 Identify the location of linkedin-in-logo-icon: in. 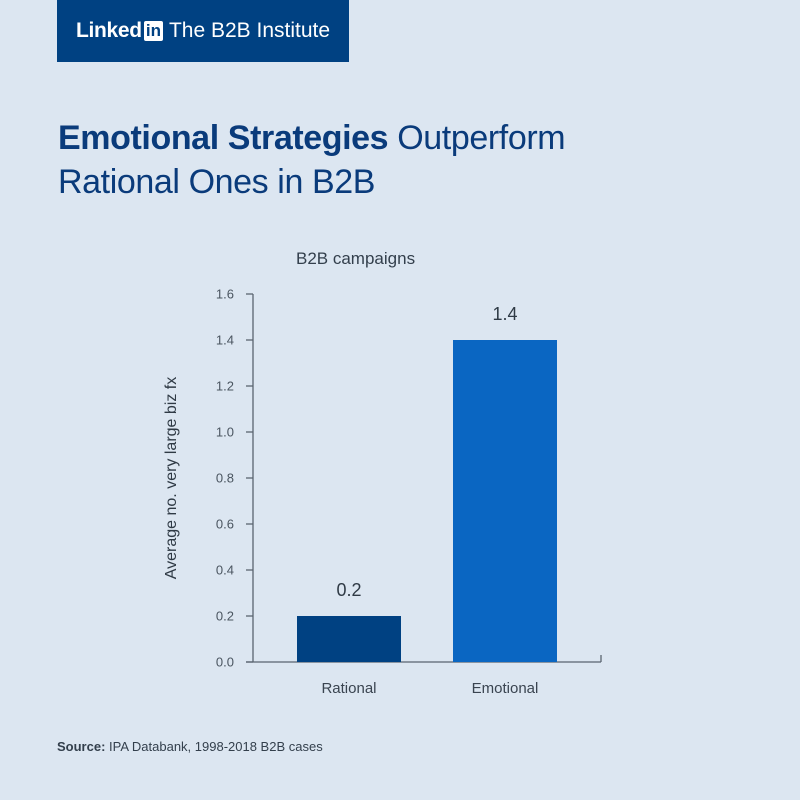
(153, 31).